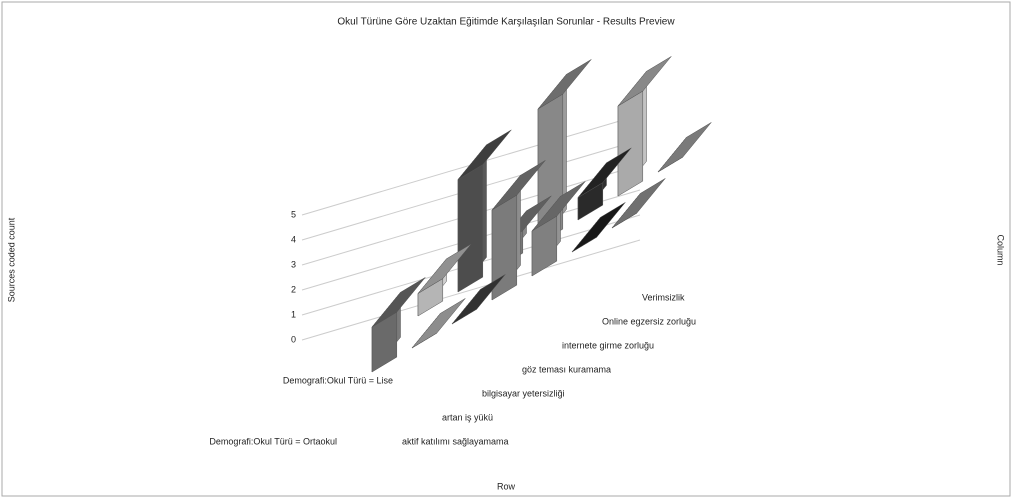  I want to click on y-axis-label: Sources coded count, so click(11, 259).